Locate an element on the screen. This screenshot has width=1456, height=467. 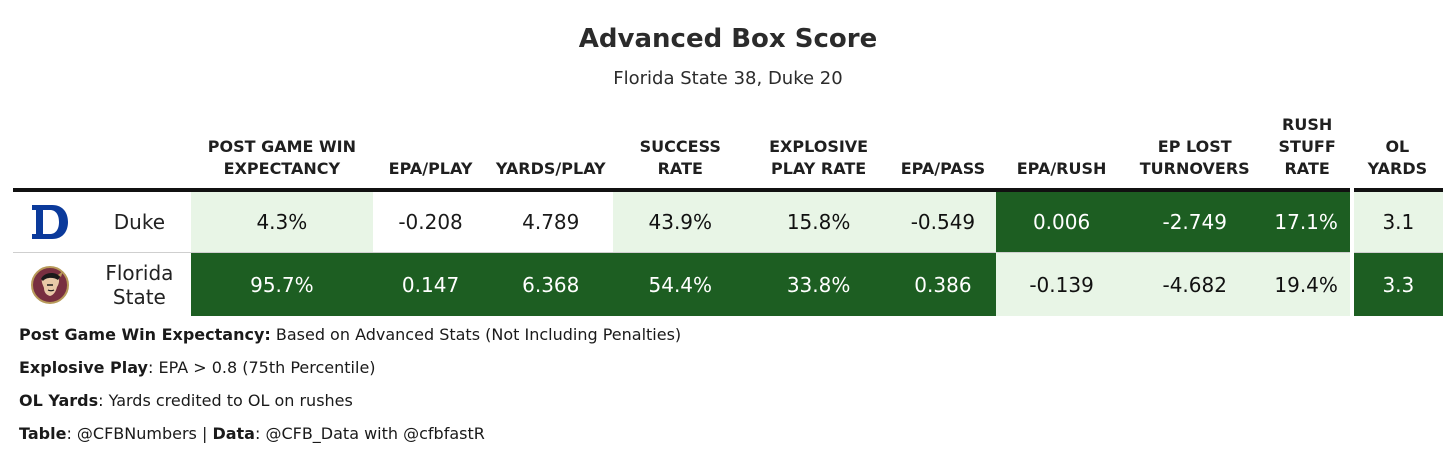
header-ep-lost-turnovers: EP LOST TURNOVERS is located at coordinates (1194, 157).